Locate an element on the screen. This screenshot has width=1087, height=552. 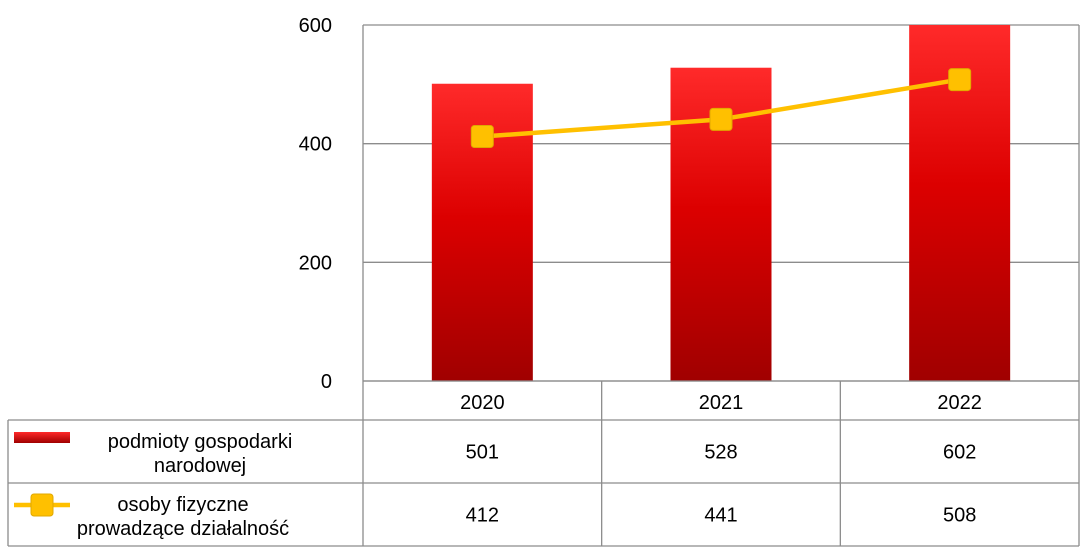
legend-label-line: prowadzące działalność is located at coordinates (183, 529).